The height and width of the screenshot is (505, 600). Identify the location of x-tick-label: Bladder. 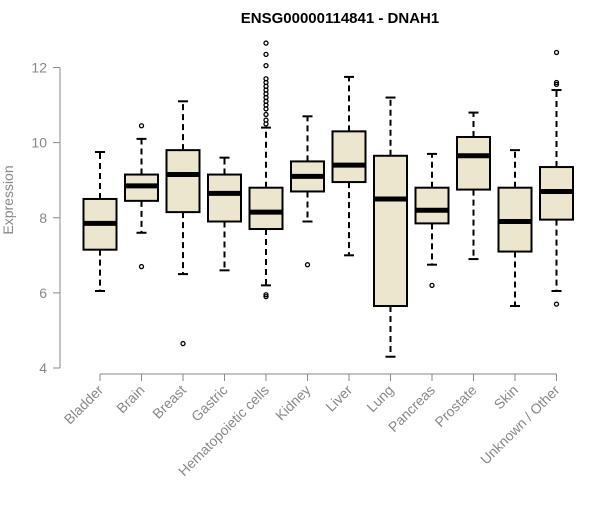
(84, 405).